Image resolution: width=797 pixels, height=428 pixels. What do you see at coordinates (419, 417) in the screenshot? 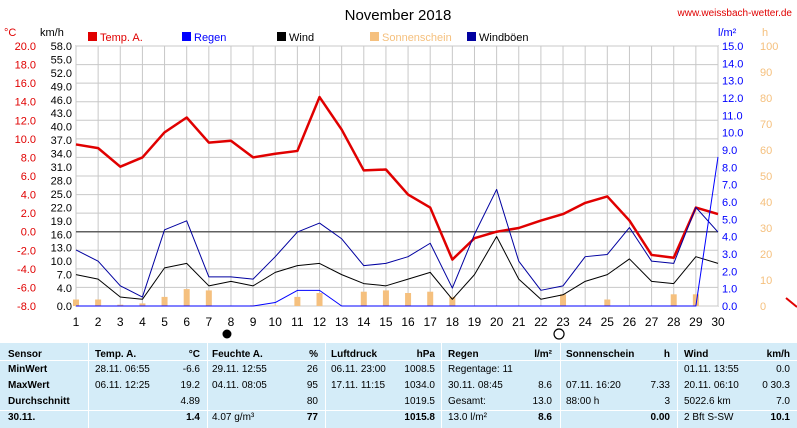
I see `press-value: 1015.8` at bounding box center [419, 417].